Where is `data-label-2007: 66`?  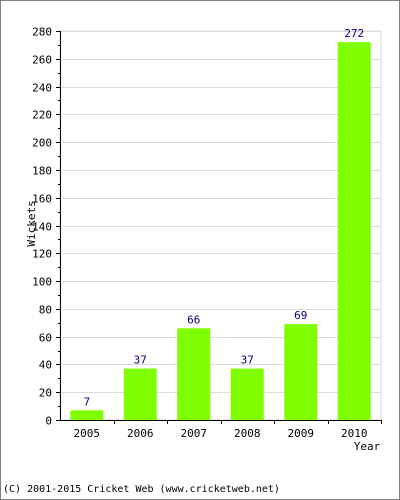
data-label-2007: 66 is located at coordinates (193, 319).